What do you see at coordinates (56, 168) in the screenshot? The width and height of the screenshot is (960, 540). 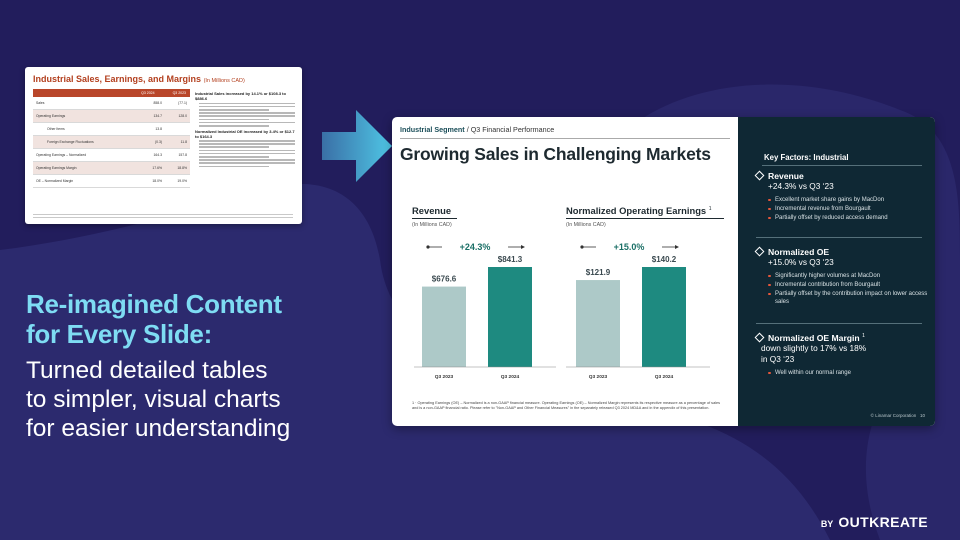 I see `thumbnail-row-label: Operating Earnings Margin` at bounding box center [56, 168].